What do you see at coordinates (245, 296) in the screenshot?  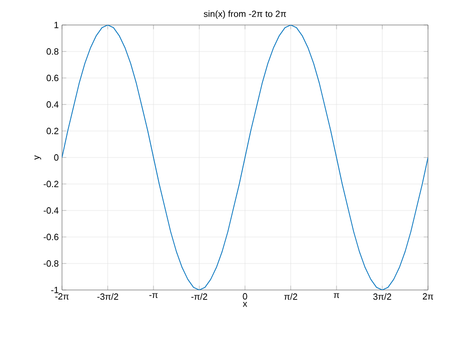 I see `x-tick-label: 0` at bounding box center [245, 296].